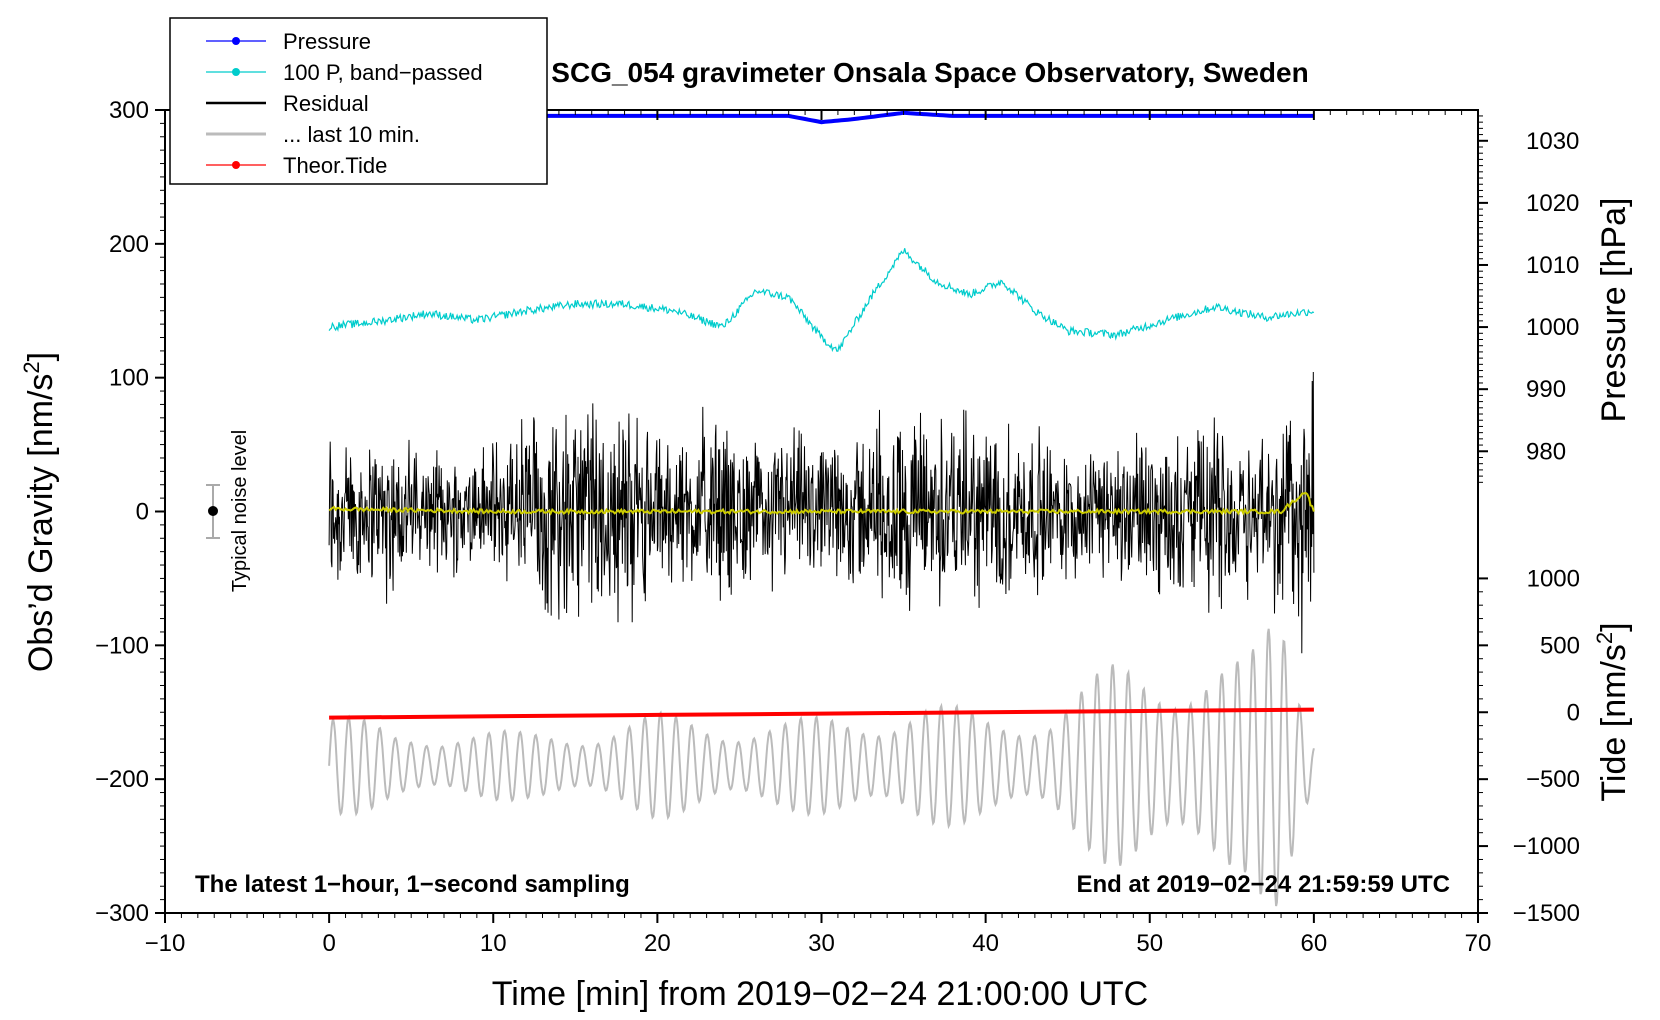 The width and height of the screenshot is (1660, 1020). Describe the element at coordinates (1553, 578) in the screenshot. I see `tide-tick-label: 1000` at that location.